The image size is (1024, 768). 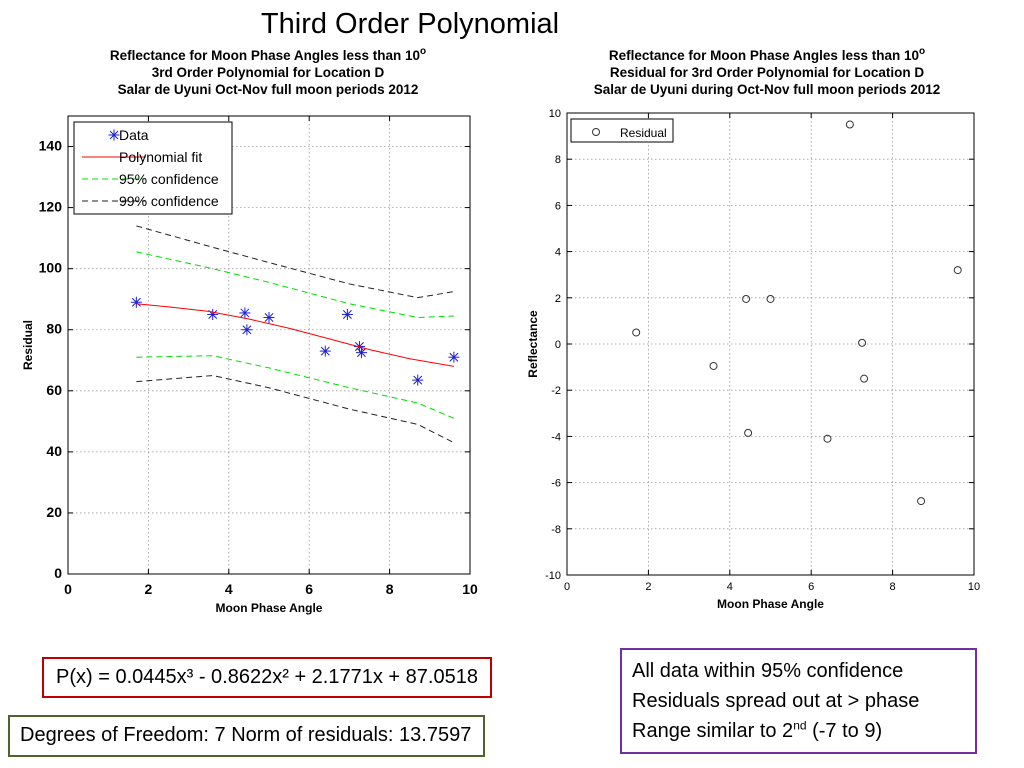 I want to click on note-line-1: All data within 95% confidence, so click(x=768, y=671).